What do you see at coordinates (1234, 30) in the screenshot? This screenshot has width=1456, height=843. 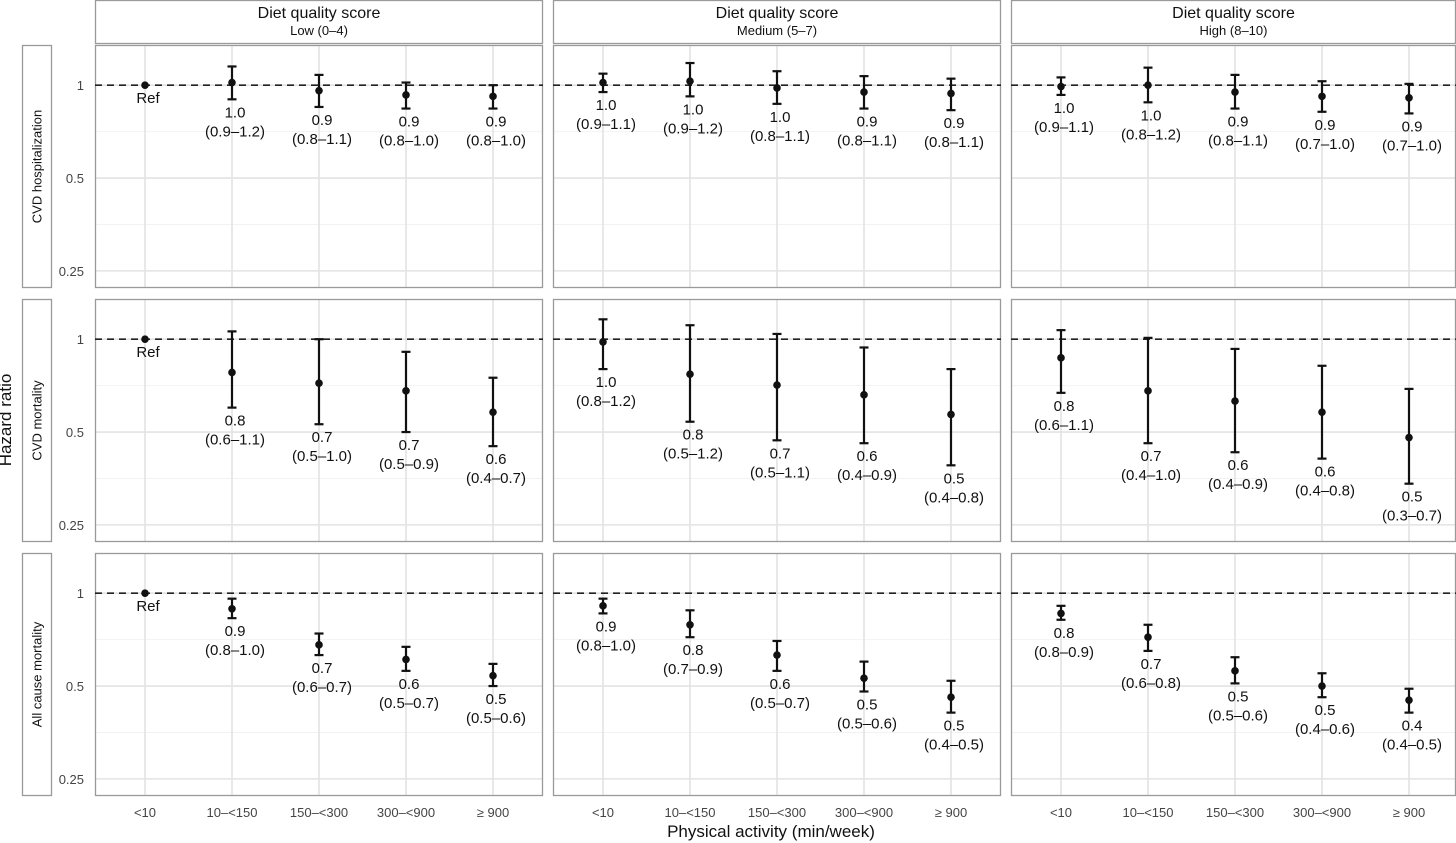 I see `column-strip-subtitle: High (8–10)` at bounding box center [1234, 30].